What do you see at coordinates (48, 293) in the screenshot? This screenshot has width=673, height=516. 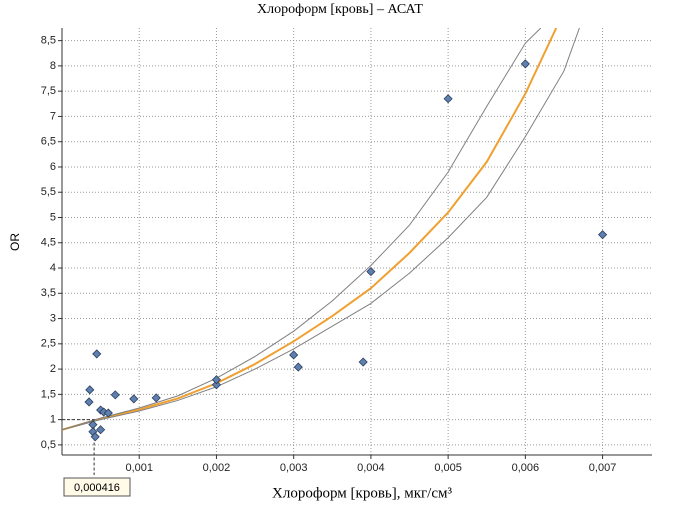 I see `y-tick-label: 3,5` at bounding box center [48, 293].